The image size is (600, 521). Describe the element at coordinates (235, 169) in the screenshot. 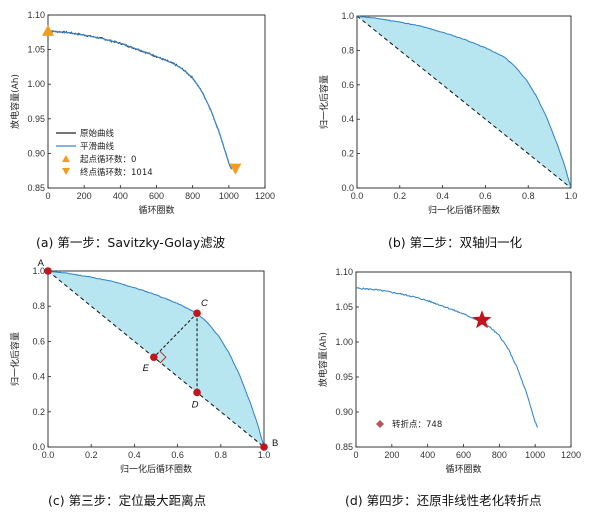

I see `end-cycle-marker` at that location.